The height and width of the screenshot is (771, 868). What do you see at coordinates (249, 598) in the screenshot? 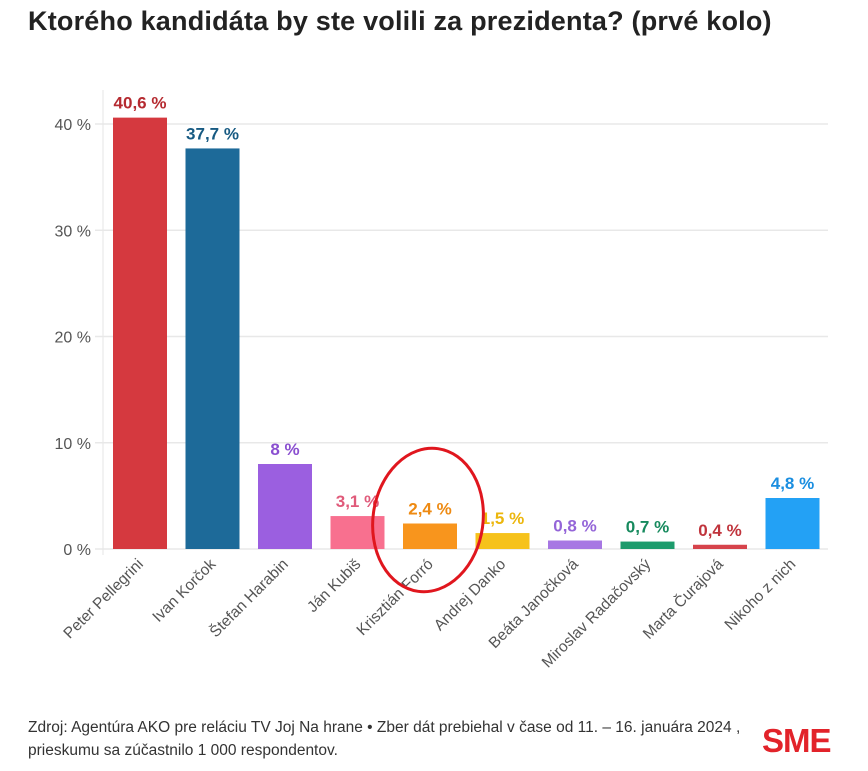
I see `x-tick-label: Štefan Harabin` at bounding box center [249, 598].